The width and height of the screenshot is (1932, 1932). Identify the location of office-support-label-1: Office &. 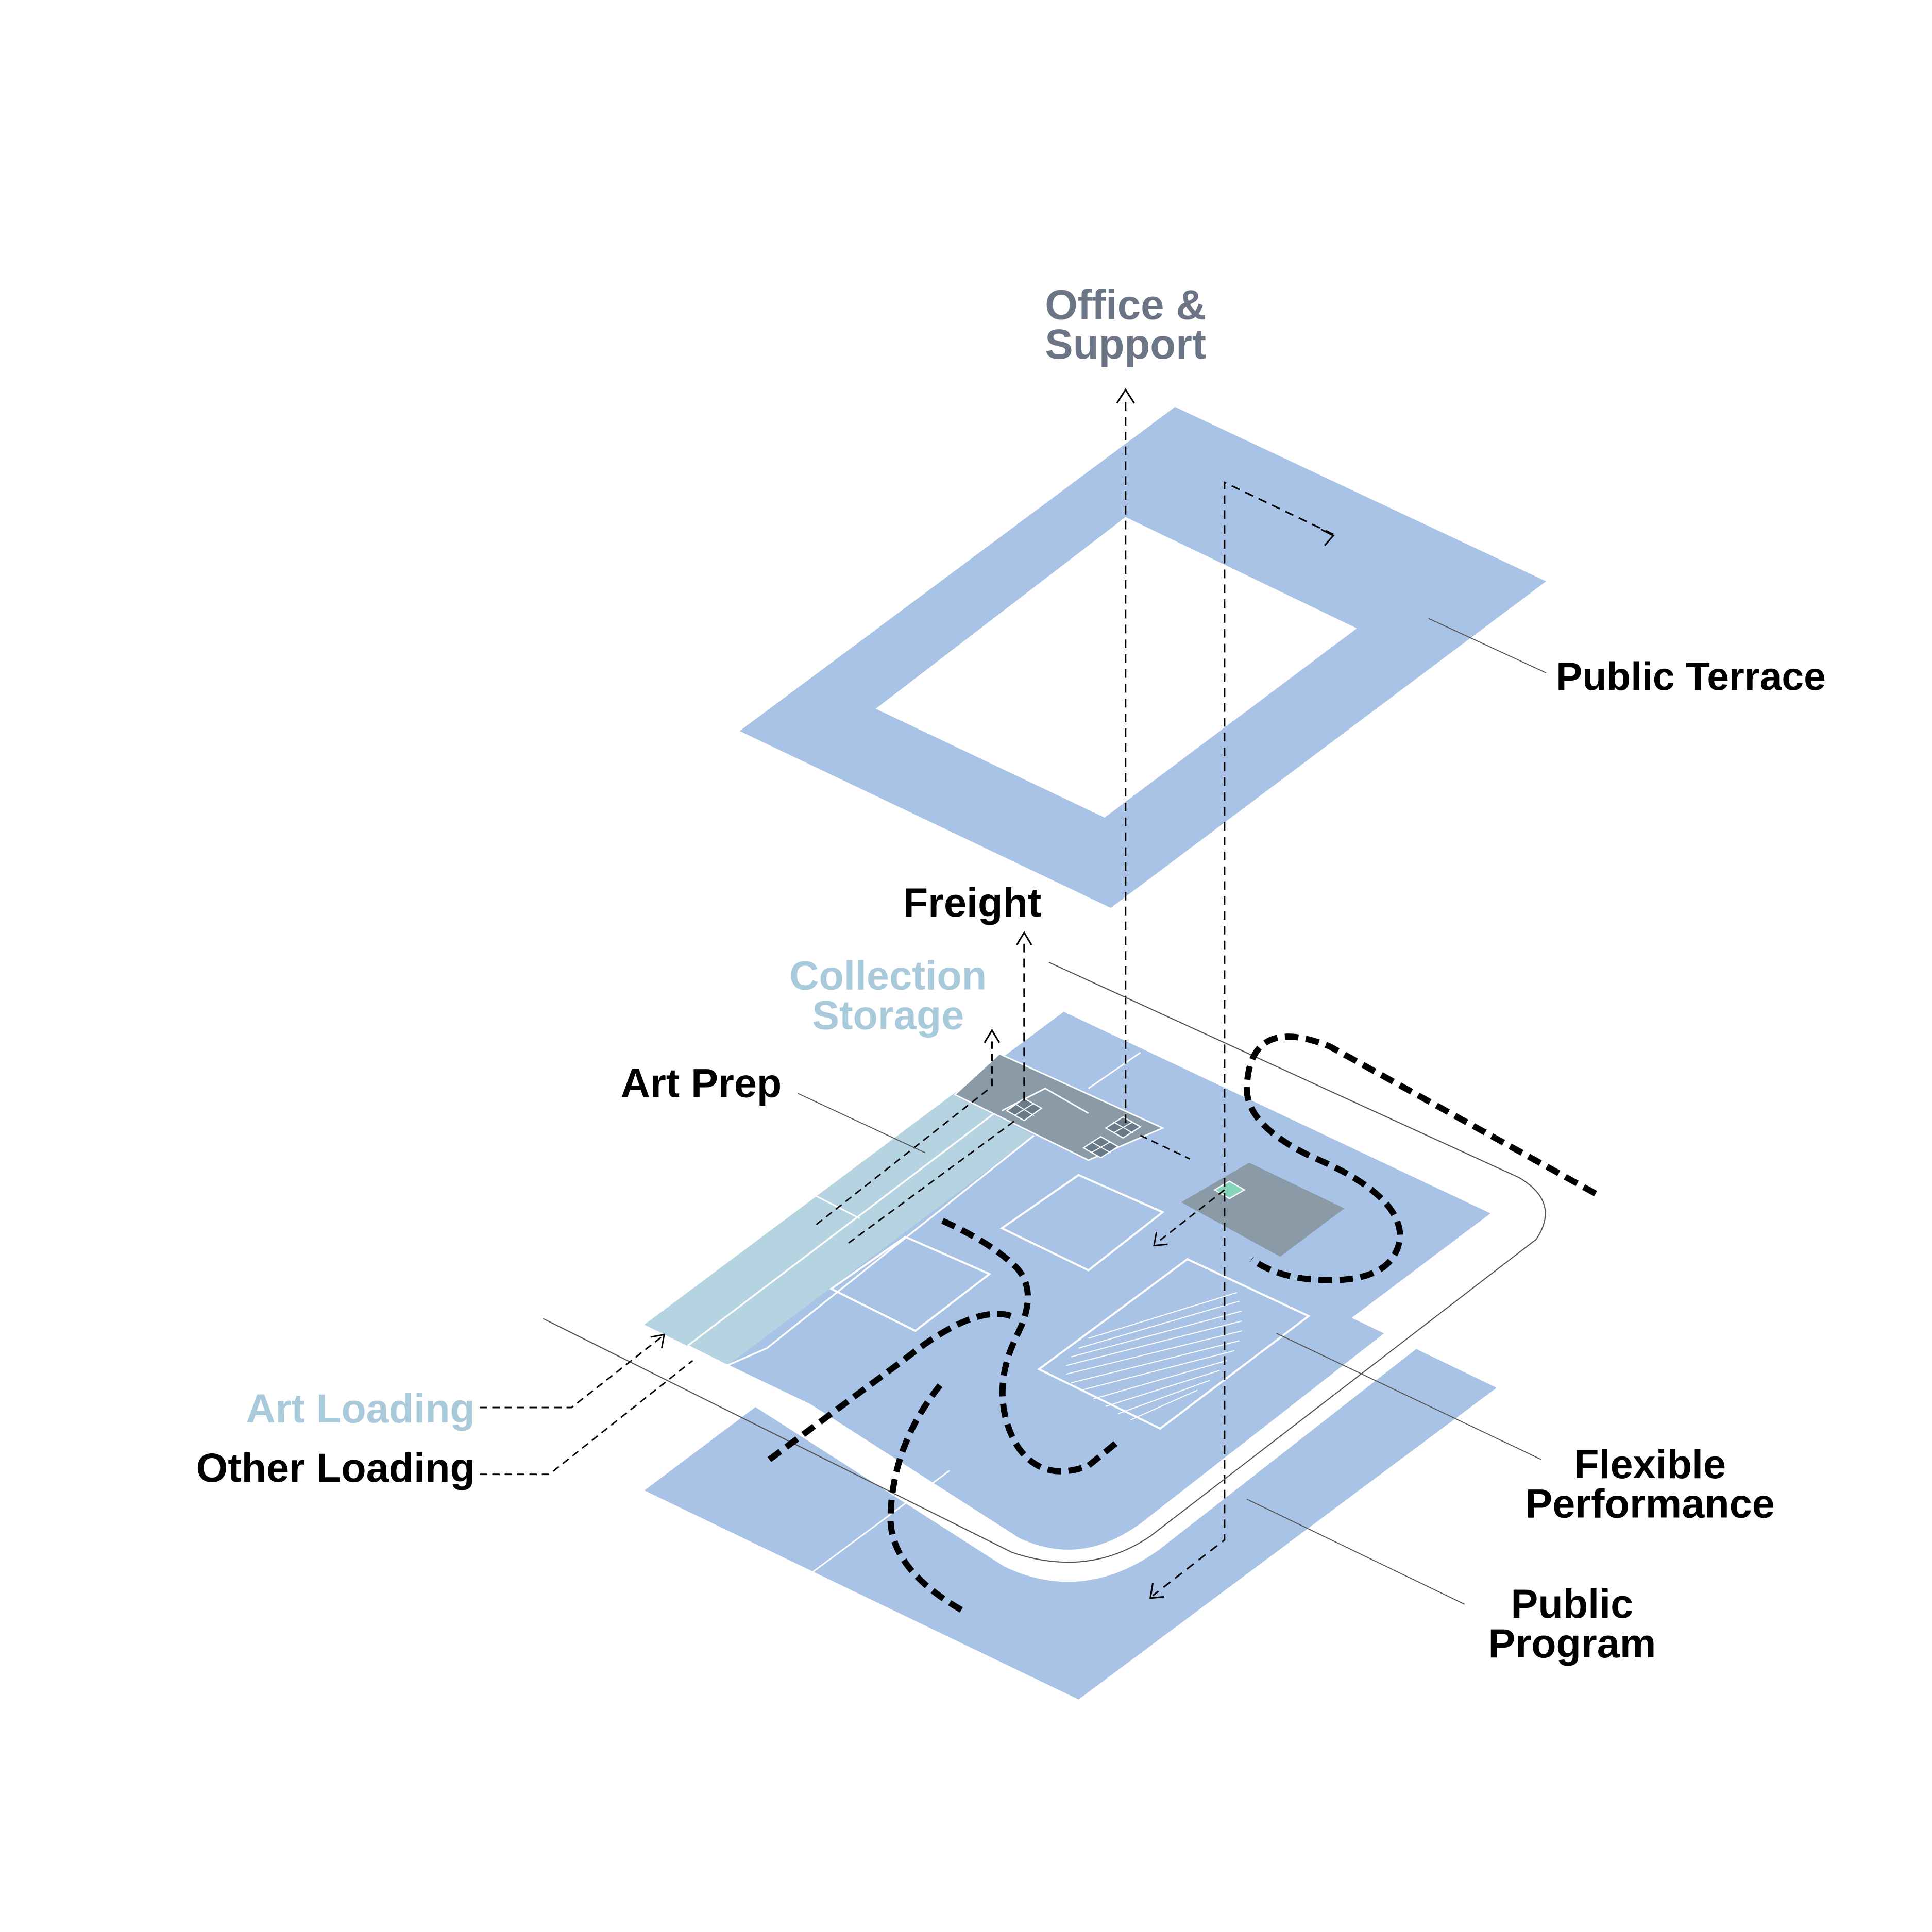
(1125, 305).